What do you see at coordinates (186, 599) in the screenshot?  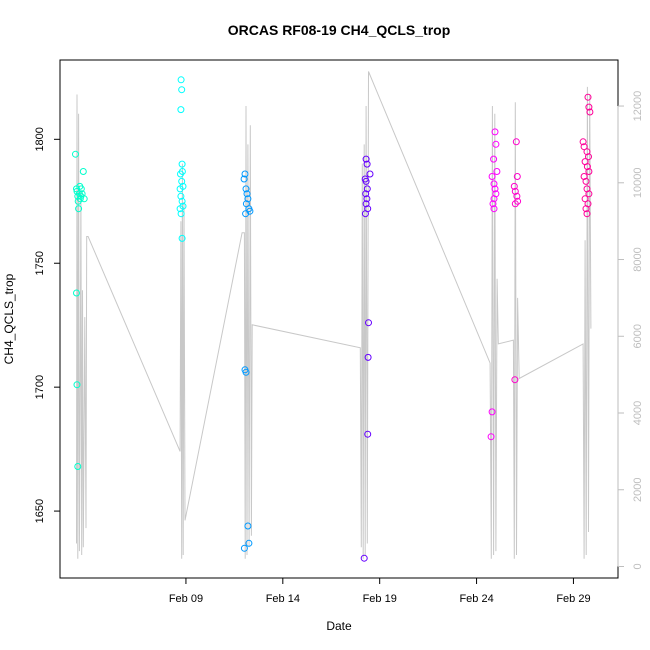 I see `x-tick-label: Feb 09` at bounding box center [186, 599].